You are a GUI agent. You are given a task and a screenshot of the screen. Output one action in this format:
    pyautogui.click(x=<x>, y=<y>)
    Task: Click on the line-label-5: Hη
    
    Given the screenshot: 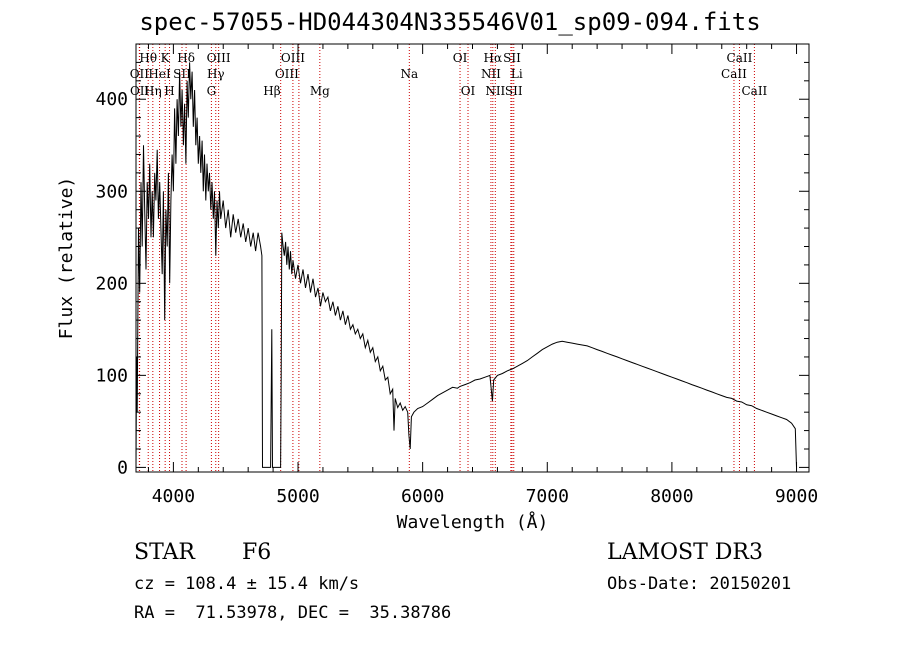 What is the action you would take?
    pyautogui.click(x=153, y=91)
    